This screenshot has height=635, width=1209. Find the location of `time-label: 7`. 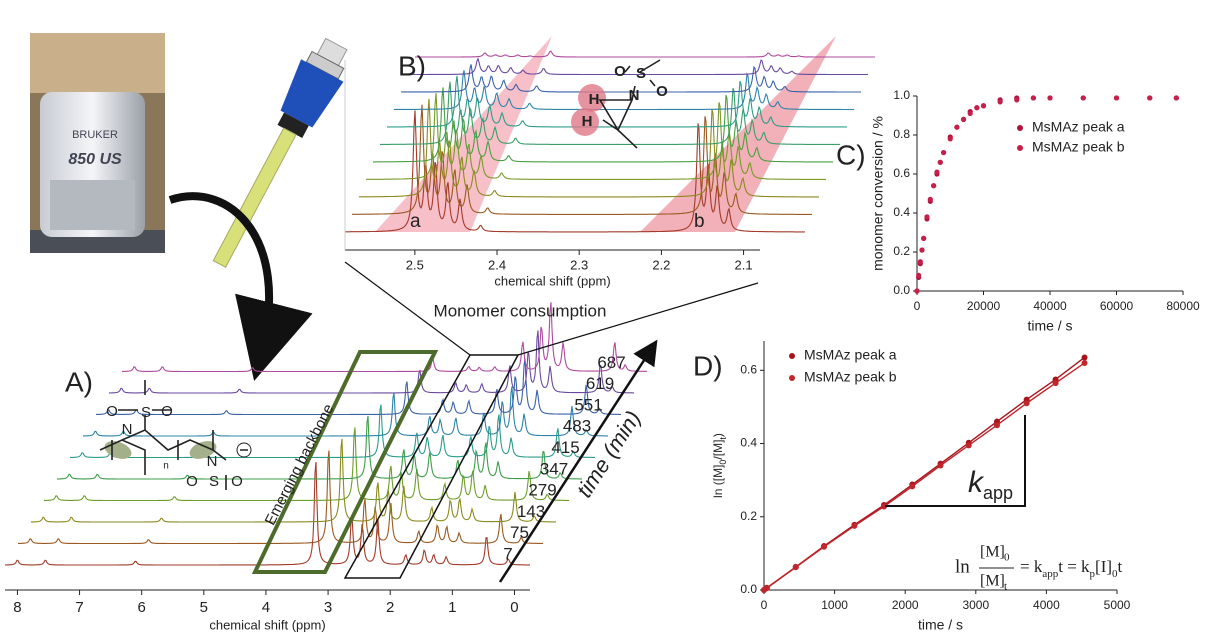

time-label: 7 is located at coordinates (507, 553).